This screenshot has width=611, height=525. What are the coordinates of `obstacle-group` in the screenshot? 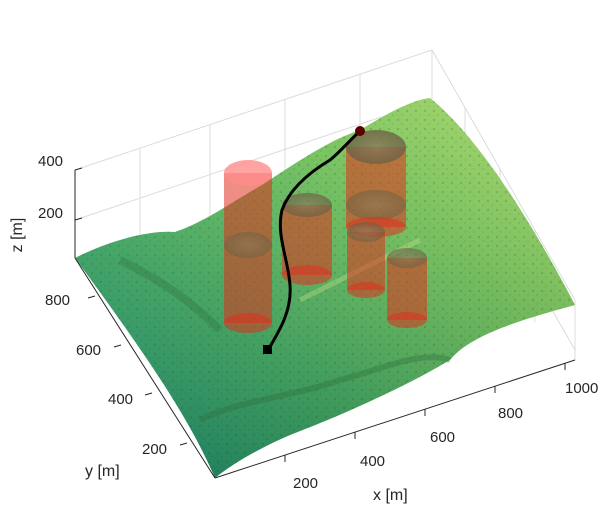 It's located at (325, 231).